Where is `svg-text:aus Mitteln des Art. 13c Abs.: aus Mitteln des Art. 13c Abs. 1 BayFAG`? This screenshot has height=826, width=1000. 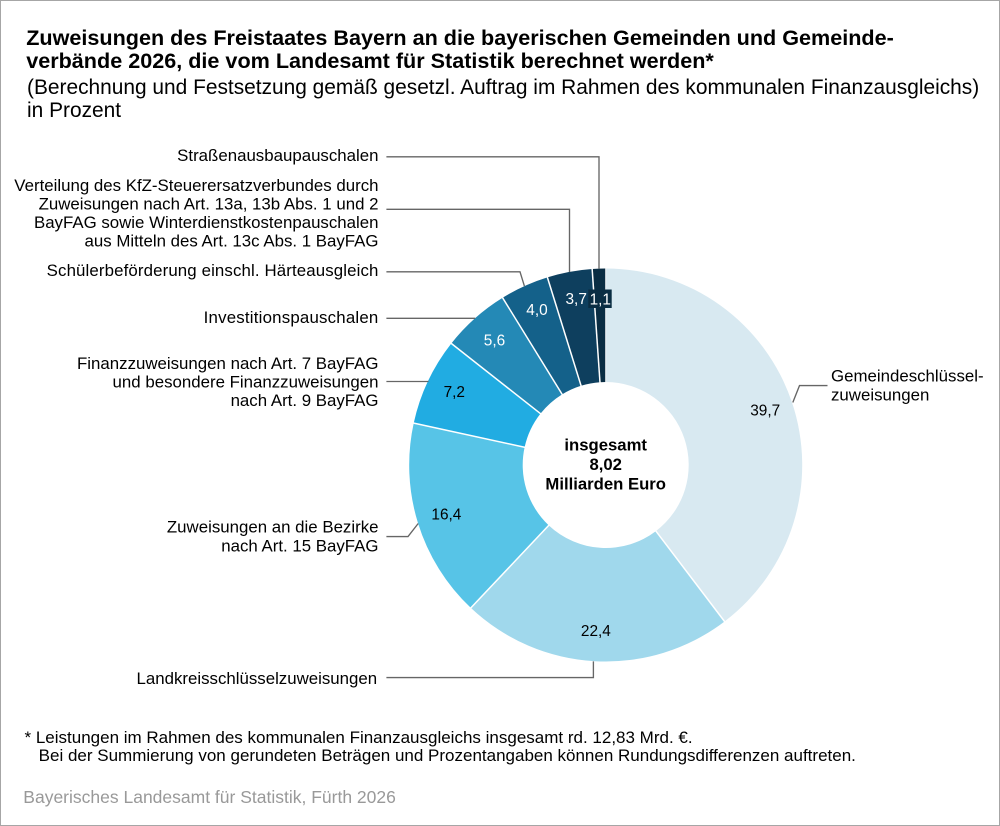
svg-text:aus Mitteln des Art. 13c Abs.: aus Mitteln des Art. 13c Abs. 1 BayFAG is located at coordinates (232, 241).